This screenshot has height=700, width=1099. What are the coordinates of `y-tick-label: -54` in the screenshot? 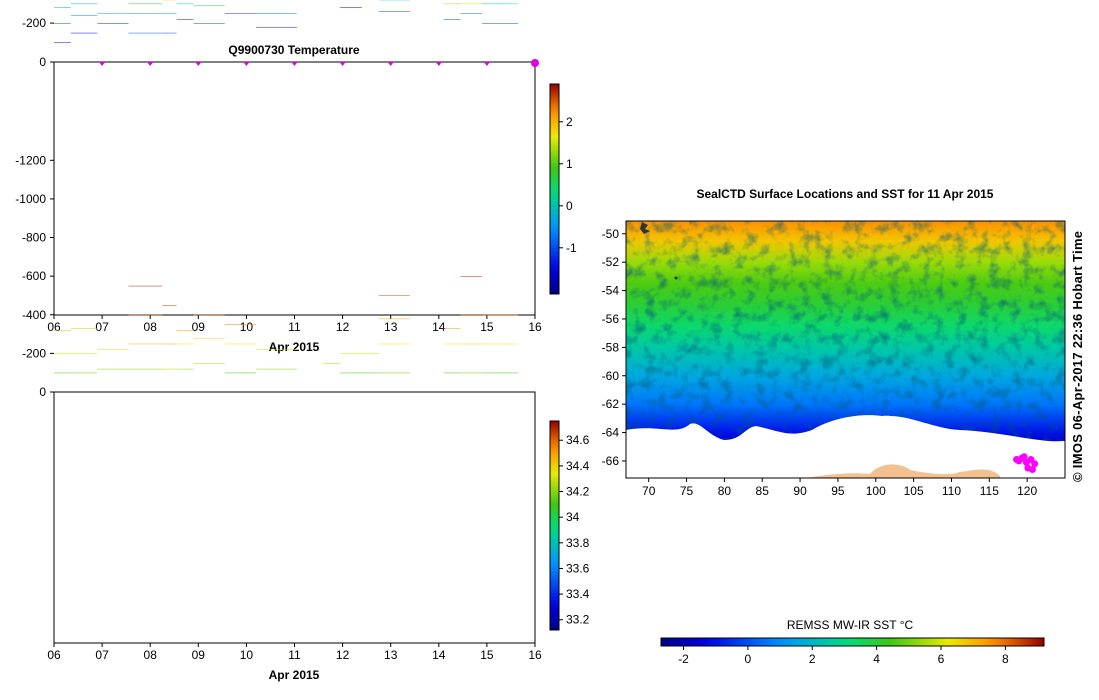 It's located at (611, 291).